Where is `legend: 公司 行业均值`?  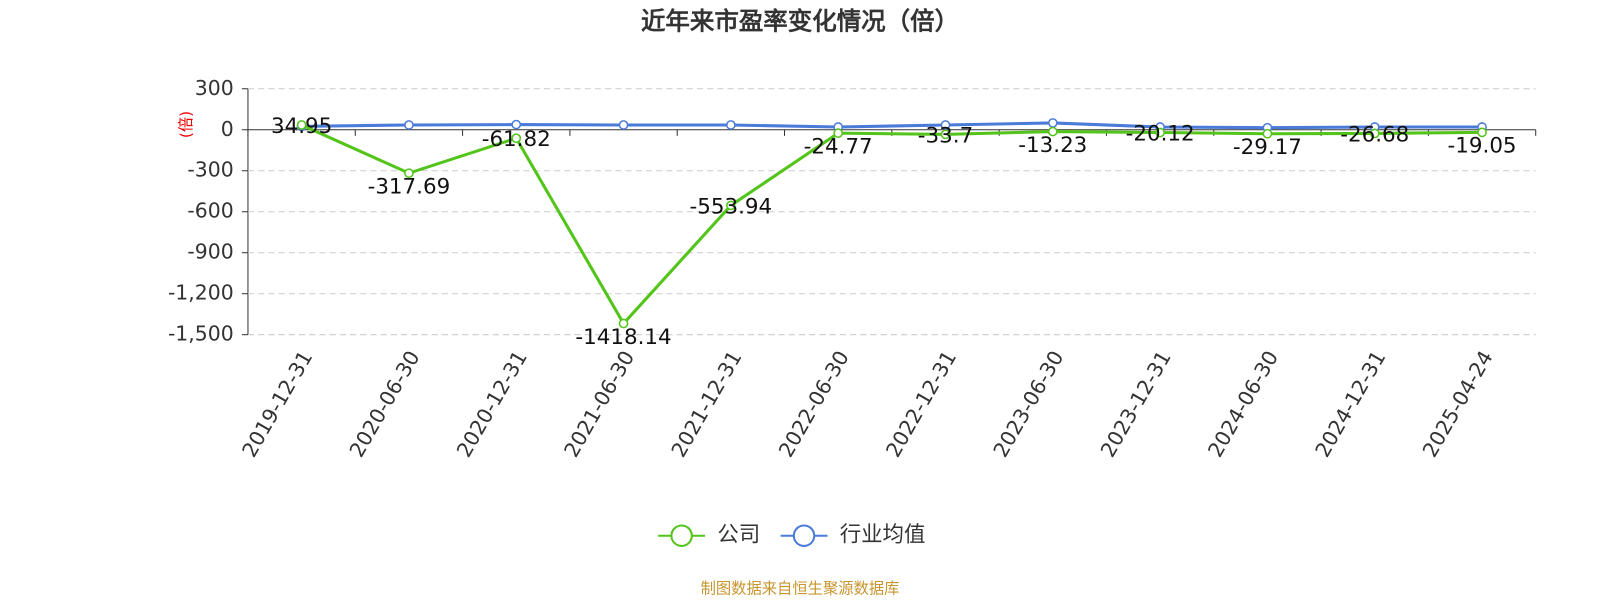 legend: 公司 行业均值 is located at coordinates (791, 535).